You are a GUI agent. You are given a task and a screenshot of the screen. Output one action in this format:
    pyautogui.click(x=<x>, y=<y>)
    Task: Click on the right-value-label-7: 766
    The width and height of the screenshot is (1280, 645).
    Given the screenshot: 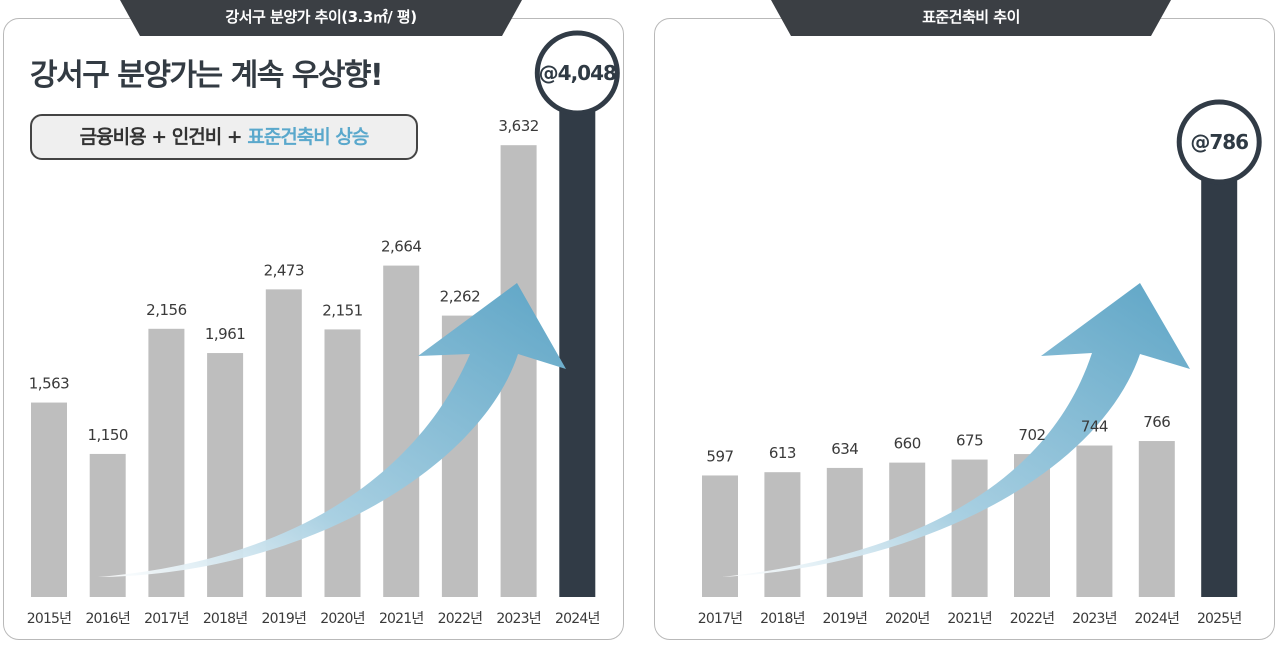 What is the action you would take?
    pyautogui.click(x=1156, y=422)
    